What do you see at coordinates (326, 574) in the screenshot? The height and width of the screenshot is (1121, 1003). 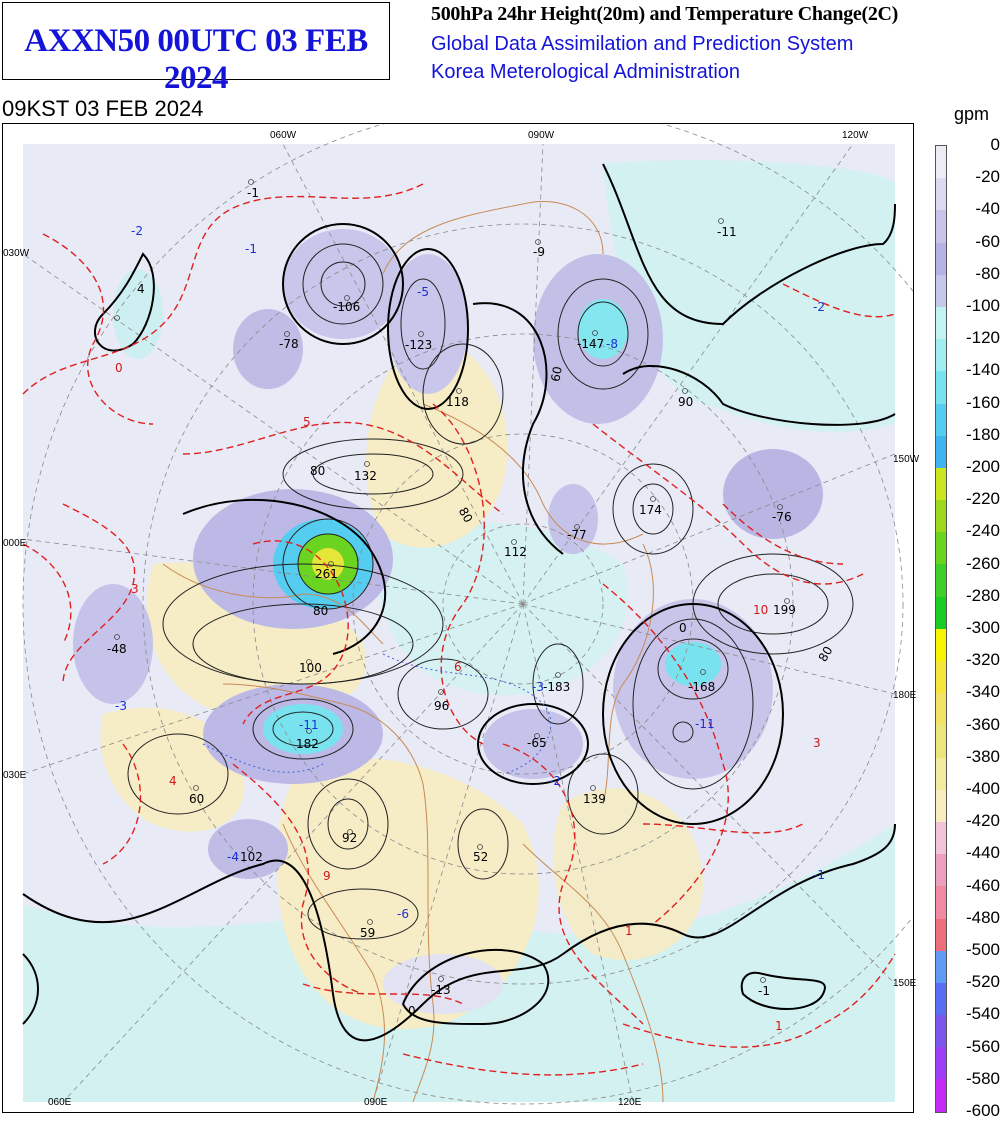 I see `height-label: 261` at bounding box center [326, 574].